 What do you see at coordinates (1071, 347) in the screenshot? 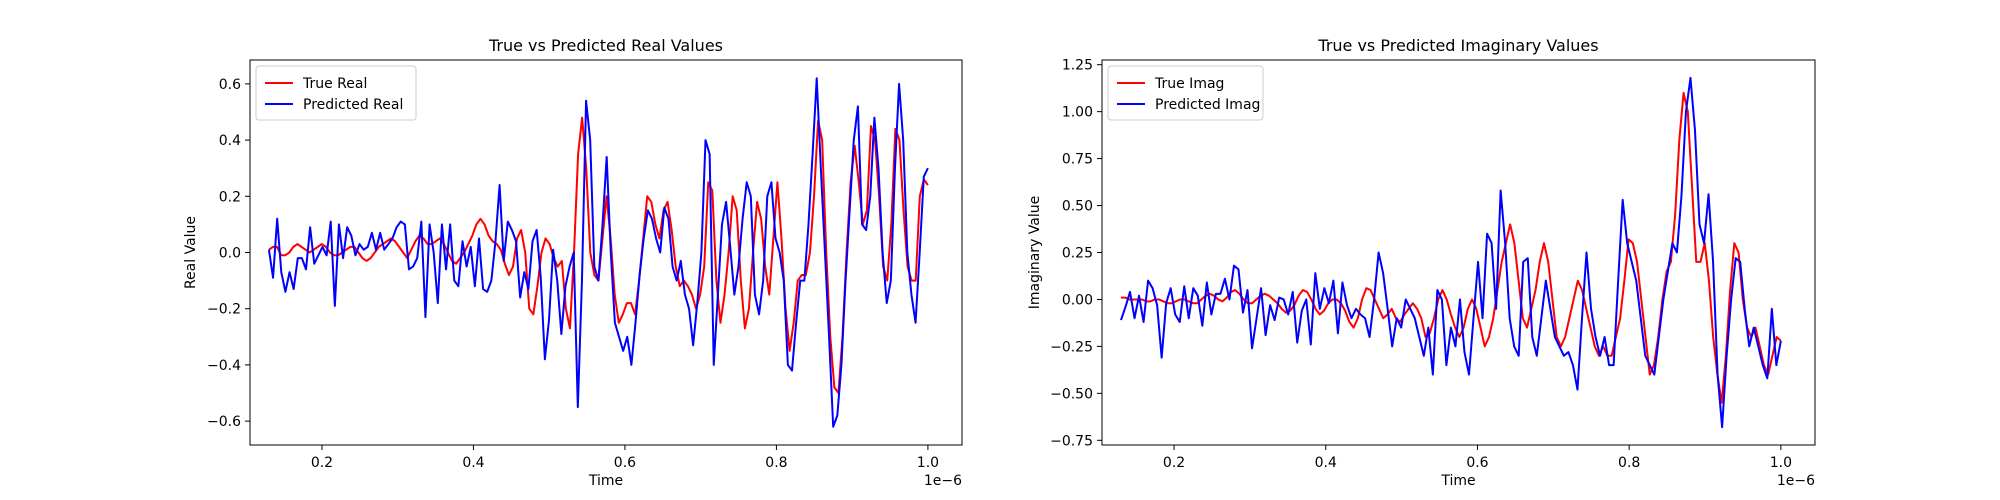
I see `y-tick-label: −0.25` at bounding box center [1071, 347].